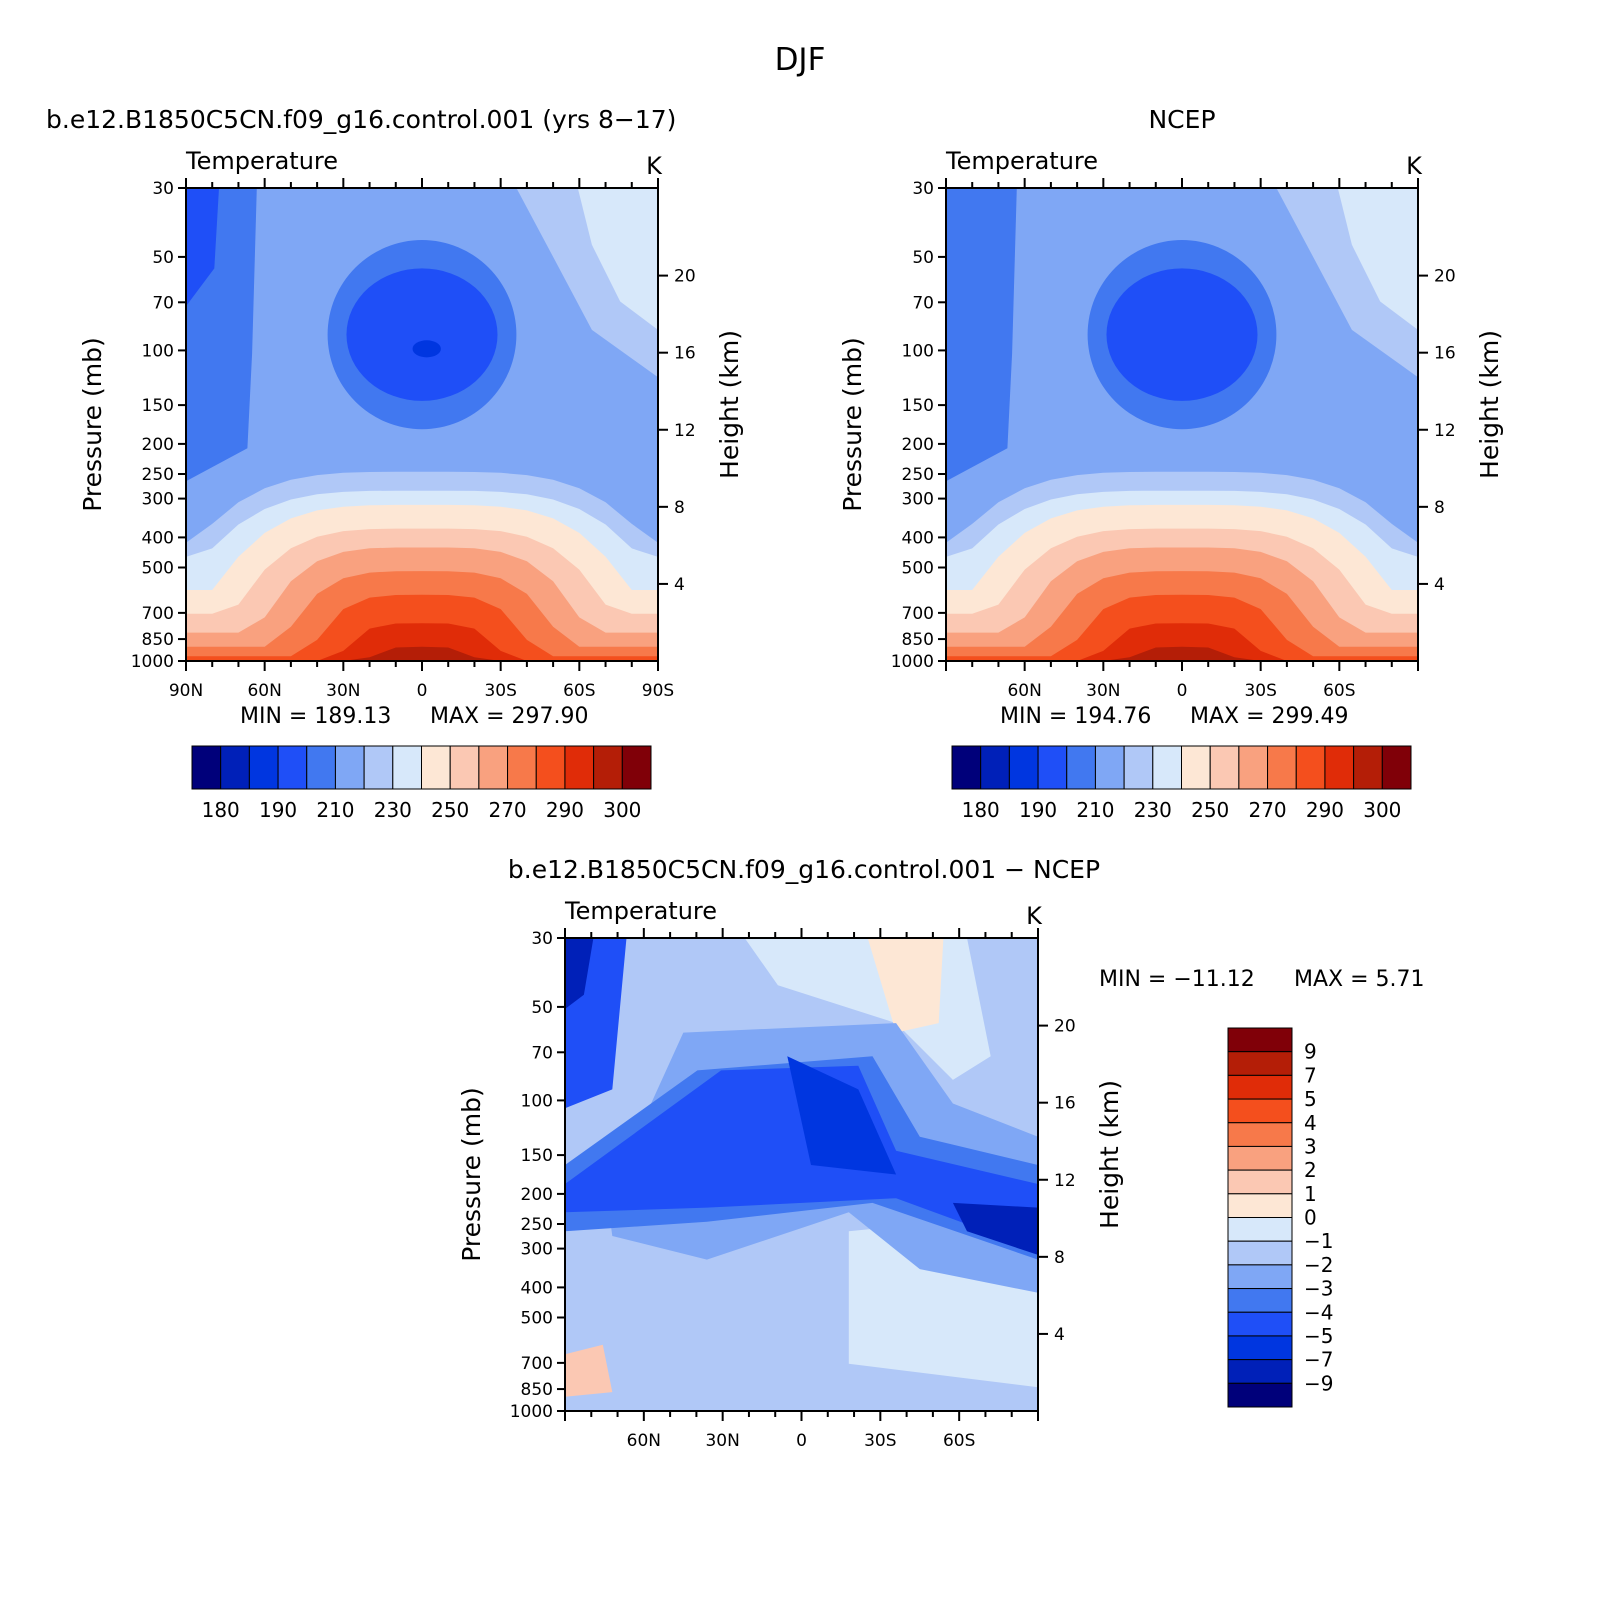 This screenshot has width=1597, height=1597. Describe the element at coordinates (261, 161) in the screenshot. I see `panel-subtitle: Temperature` at that location.